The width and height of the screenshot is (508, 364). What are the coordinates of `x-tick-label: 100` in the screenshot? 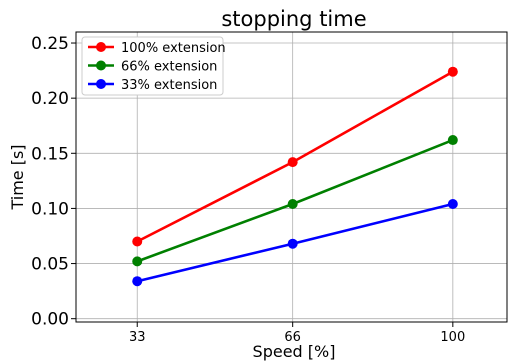 It's located at (452, 337).